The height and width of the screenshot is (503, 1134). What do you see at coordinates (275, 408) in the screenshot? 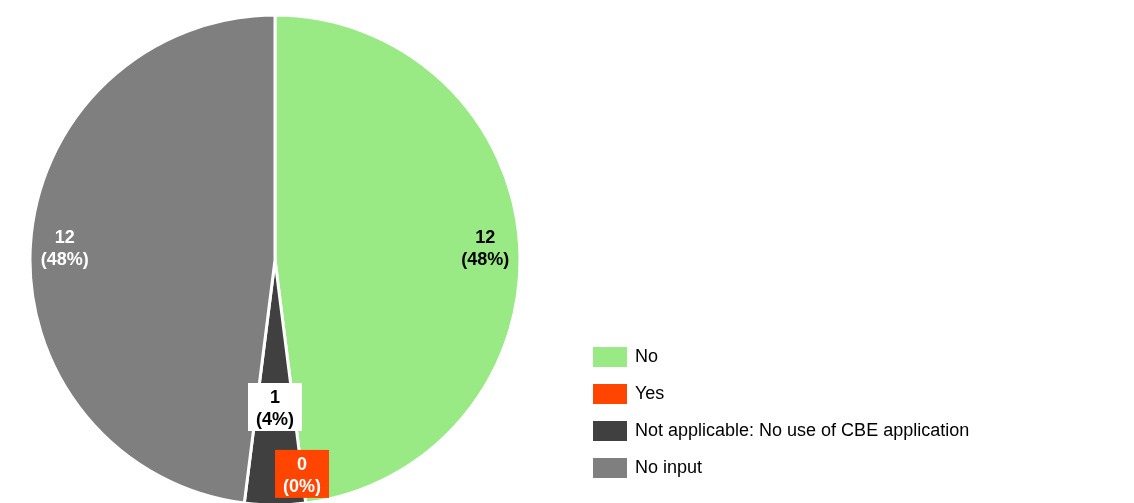
I see `data-label: 1 (4%)` at bounding box center [275, 408].